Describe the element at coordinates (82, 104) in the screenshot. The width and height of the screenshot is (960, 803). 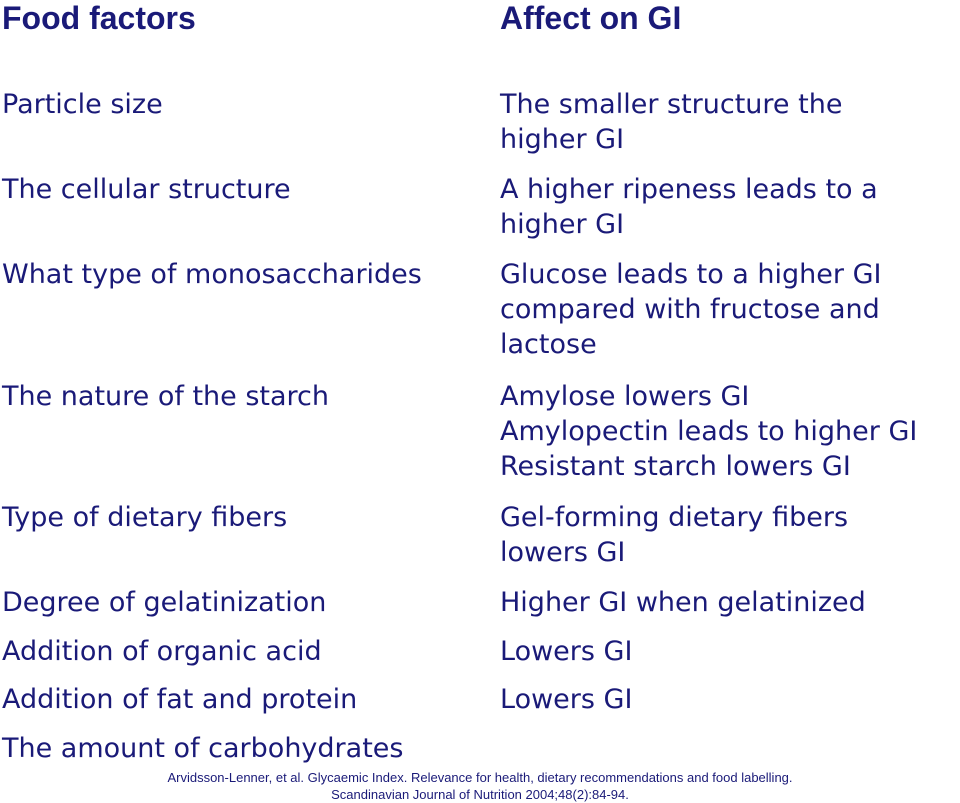
I see `factor-cell: Particle size` at that location.